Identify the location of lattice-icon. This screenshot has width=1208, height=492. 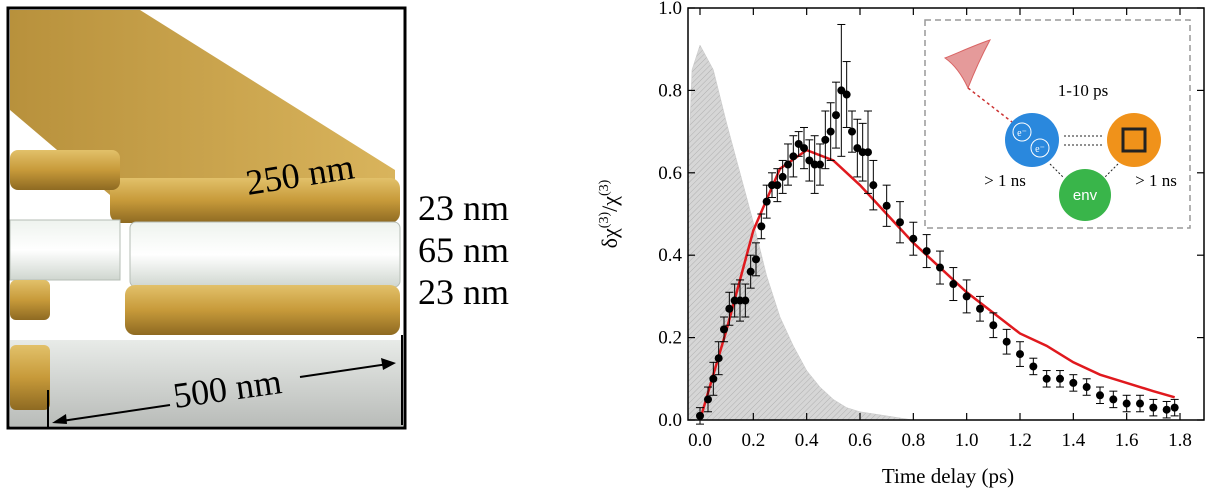
(1134, 140).